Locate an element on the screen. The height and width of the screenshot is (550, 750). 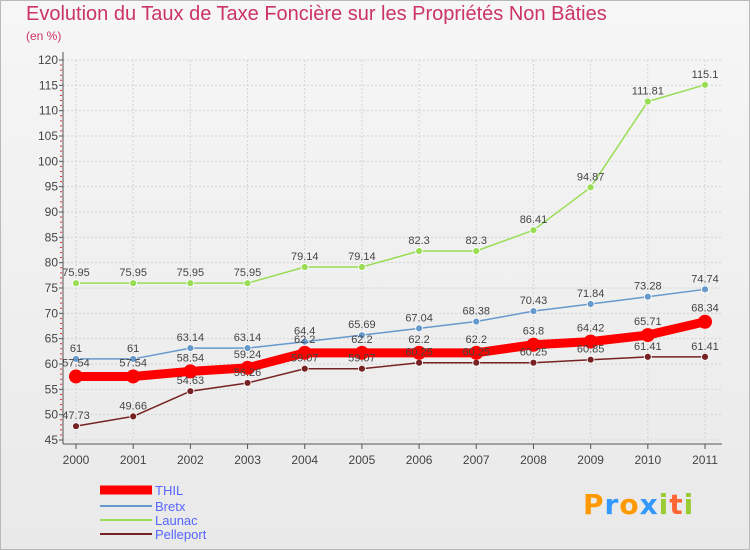
y-tick-label: 90 is located at coordinates (52, 212).